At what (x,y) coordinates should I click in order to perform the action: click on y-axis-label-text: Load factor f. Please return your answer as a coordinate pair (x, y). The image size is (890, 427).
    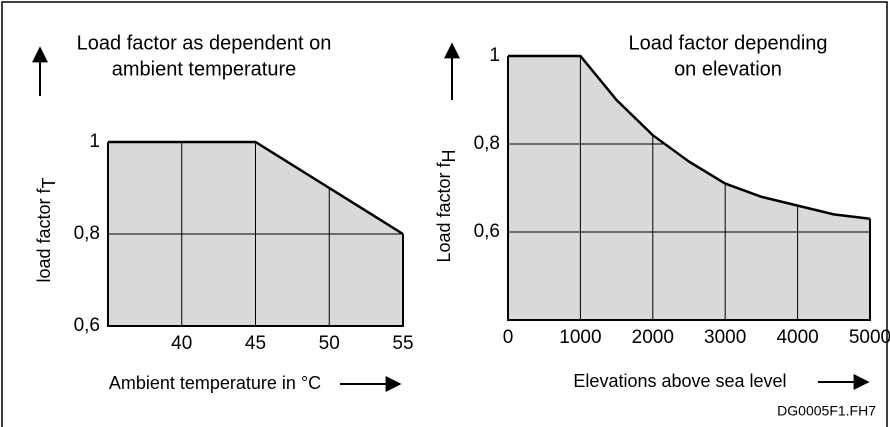
    Looking at the image, I should click on (444, 211).